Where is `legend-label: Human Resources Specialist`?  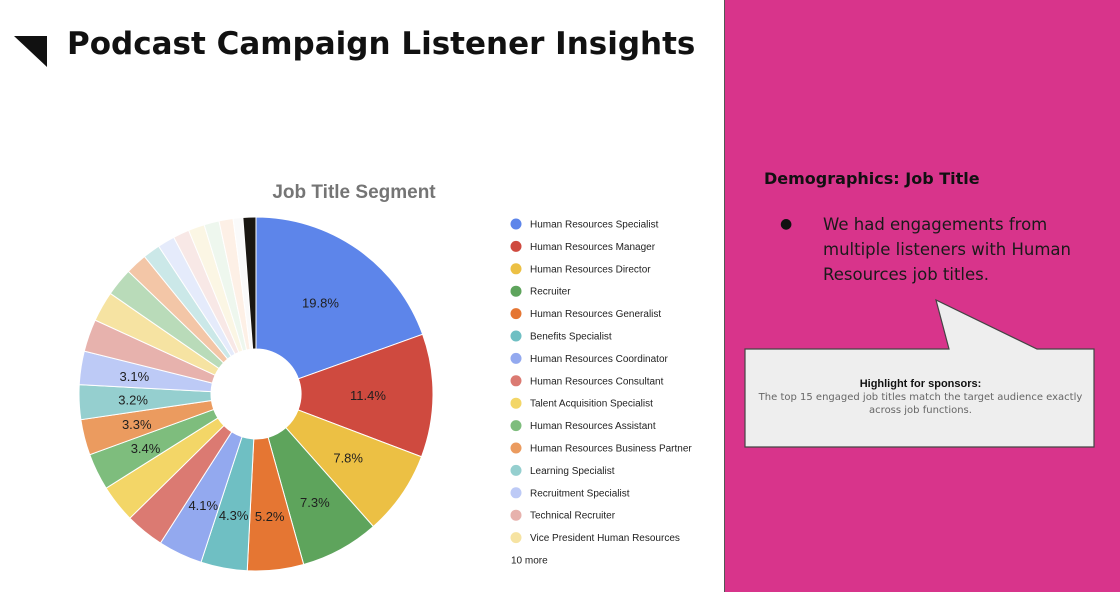
legend-label: Human Resources Specialist is located at coordinates (594, 225).